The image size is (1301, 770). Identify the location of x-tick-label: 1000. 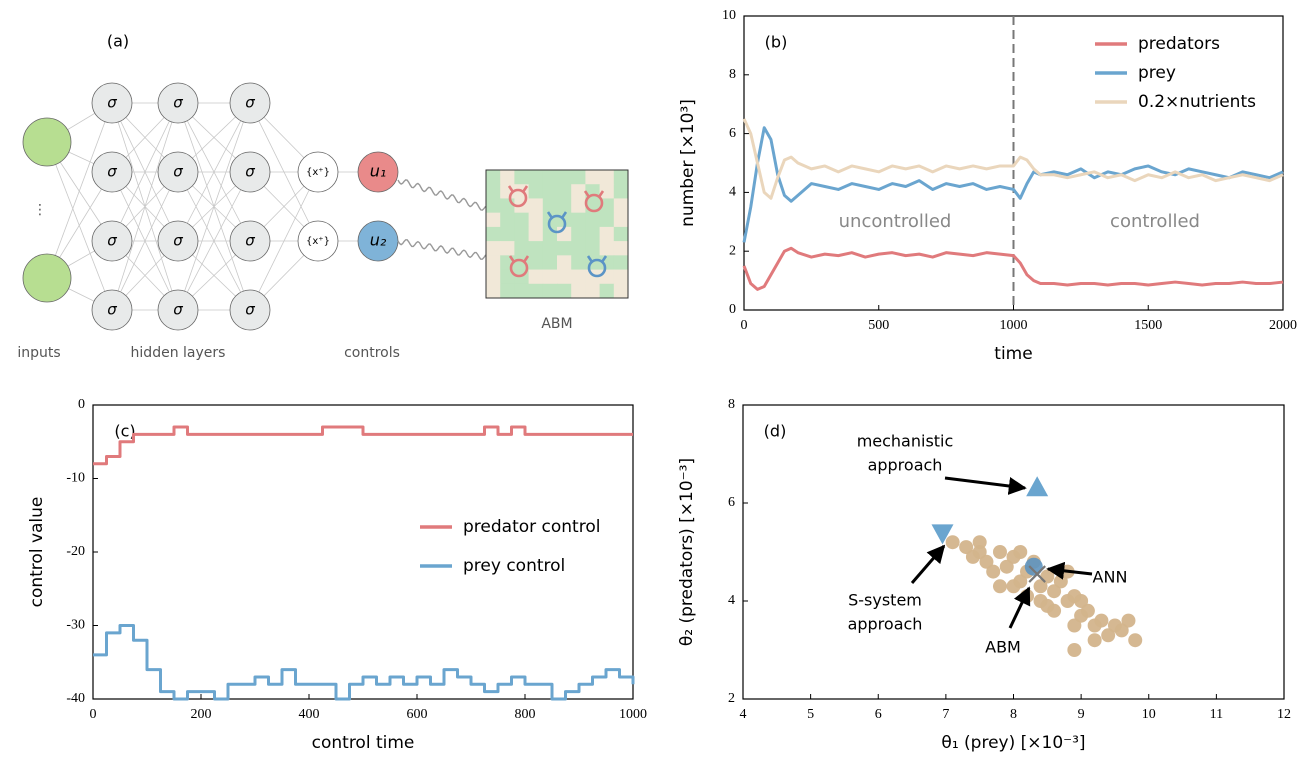
(1014, 325).